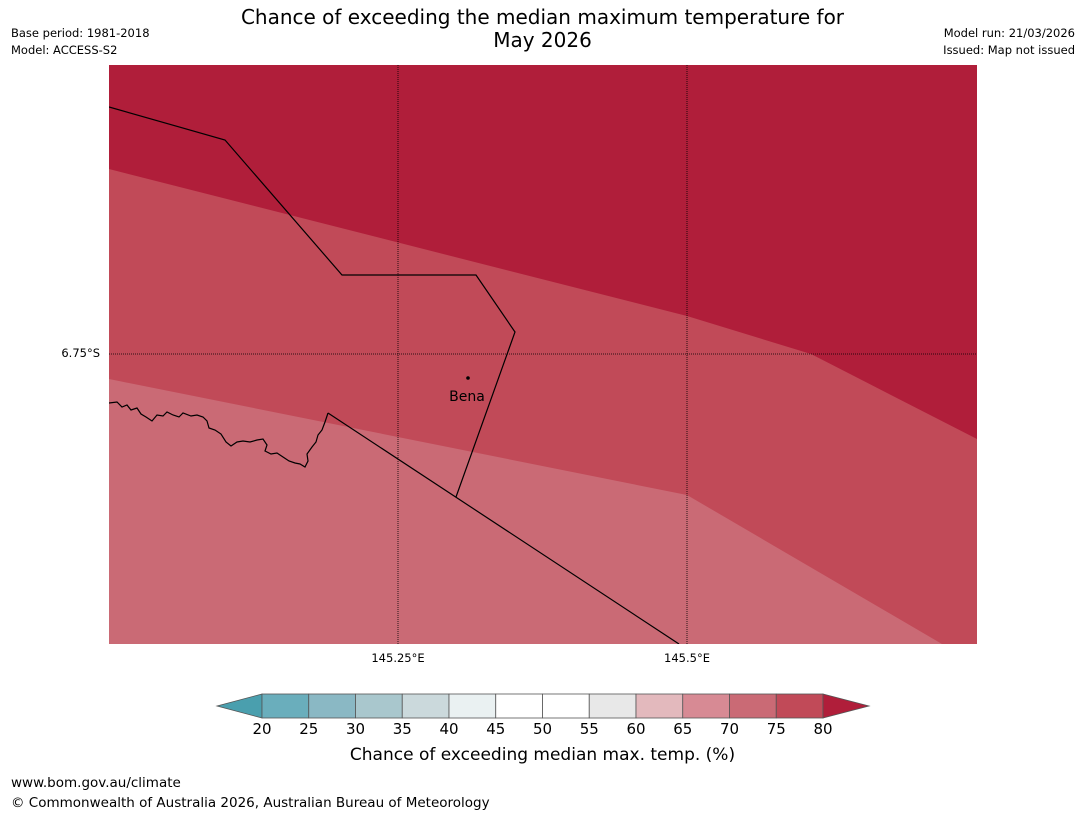  What do you see at coordinates (467, 397) in the screenshot?
I see `bena-label: Bena` at bounding box center [467, 397].